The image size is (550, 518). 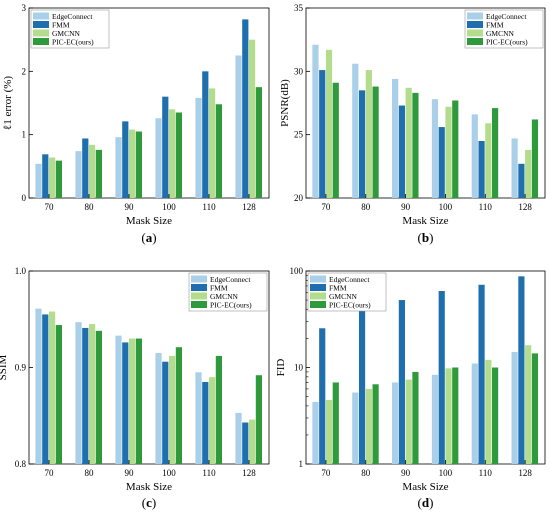 What do you see at coordinates (426, 237) in the screenshot?
I see `panel-label: (b)` at bounding box center [426, 237].